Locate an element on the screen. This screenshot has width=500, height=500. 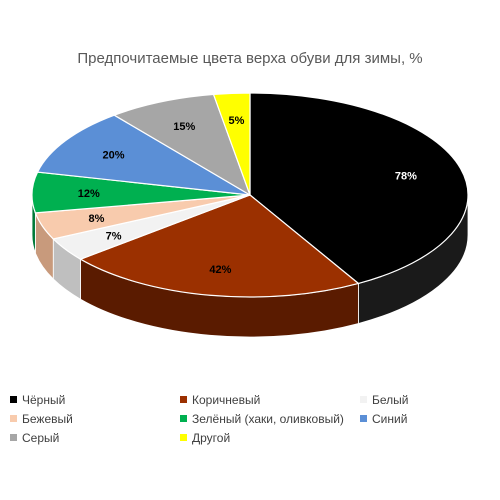
legend-item: Серый is located at coordinates (34, 438).